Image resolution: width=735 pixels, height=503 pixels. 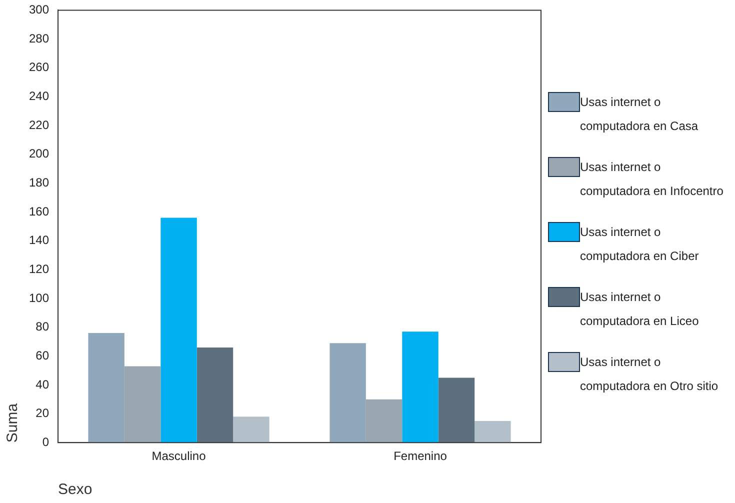 What do you see at coordinates (39, 182) in the screenshot?
I see `y-tick-label: 180` at bounding box center [39, 182].